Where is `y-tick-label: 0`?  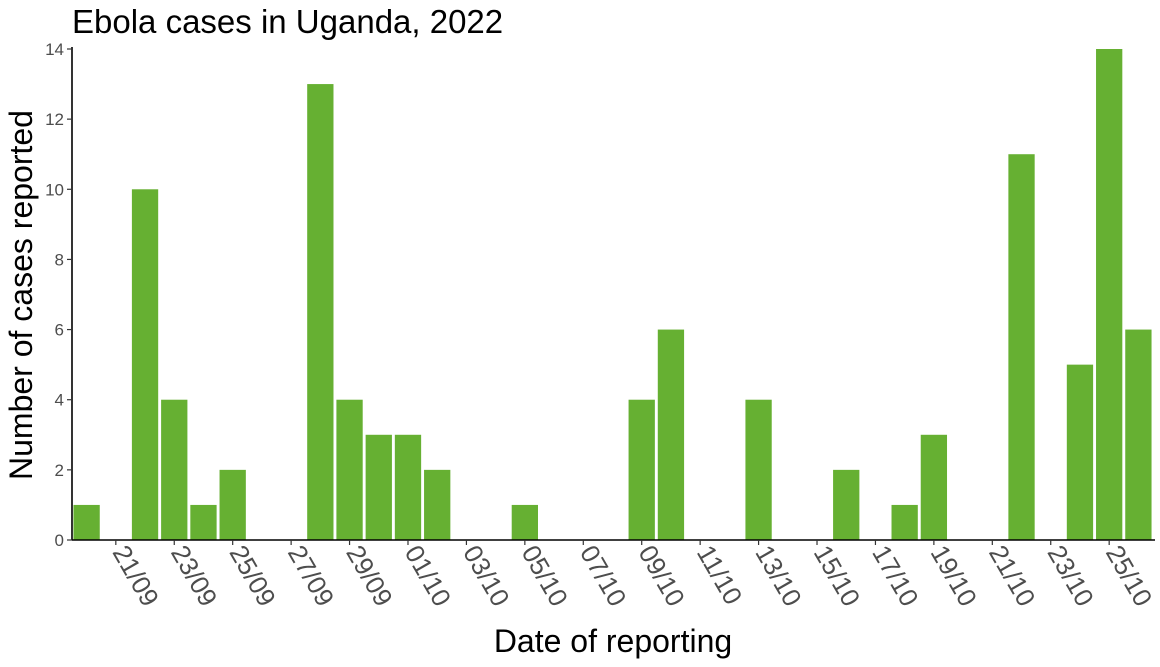 y-tick-label: 0 is located at coordinates (59, 540).